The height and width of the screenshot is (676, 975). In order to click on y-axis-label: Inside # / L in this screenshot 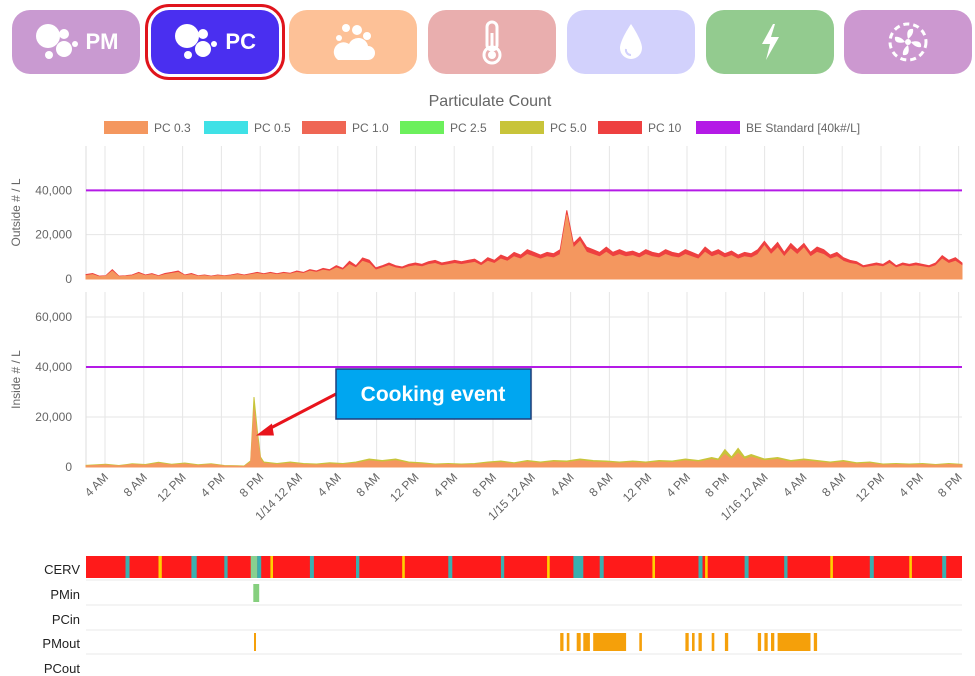, I will do `click(16, 379)`.